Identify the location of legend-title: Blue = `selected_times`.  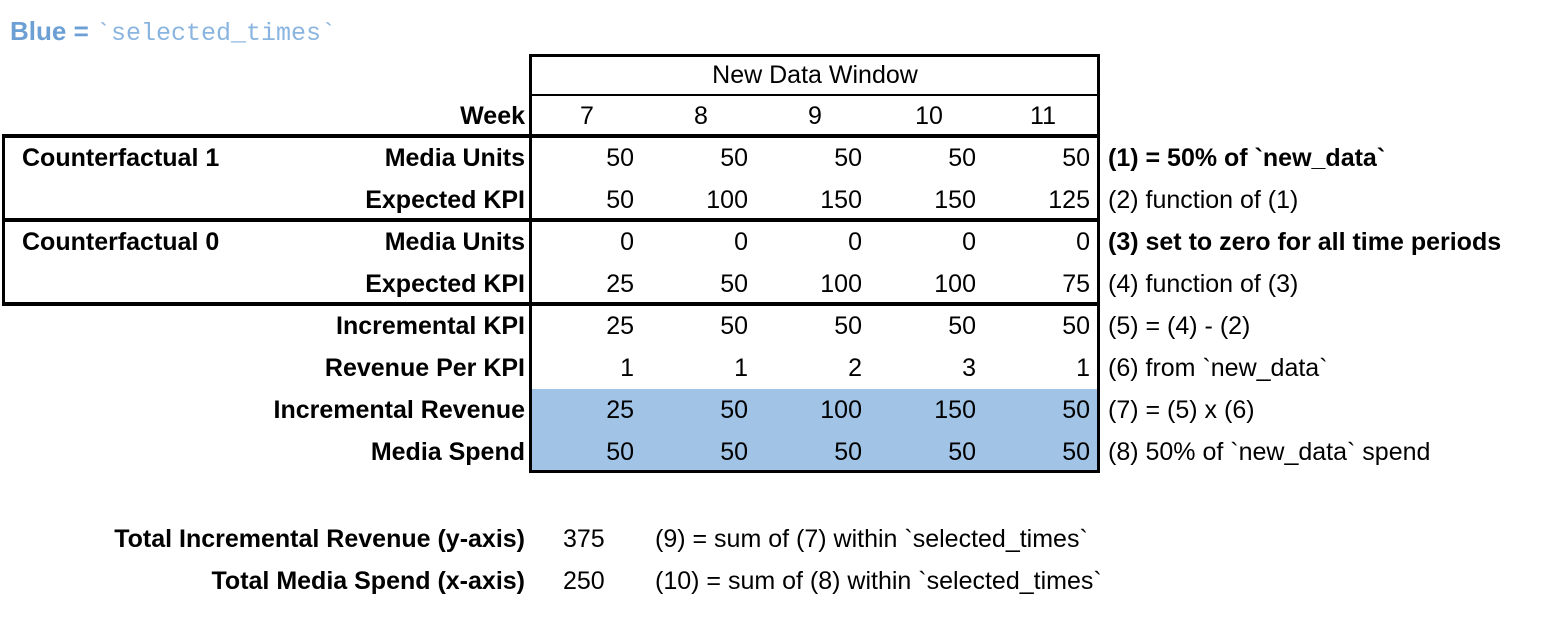
(173, 32).